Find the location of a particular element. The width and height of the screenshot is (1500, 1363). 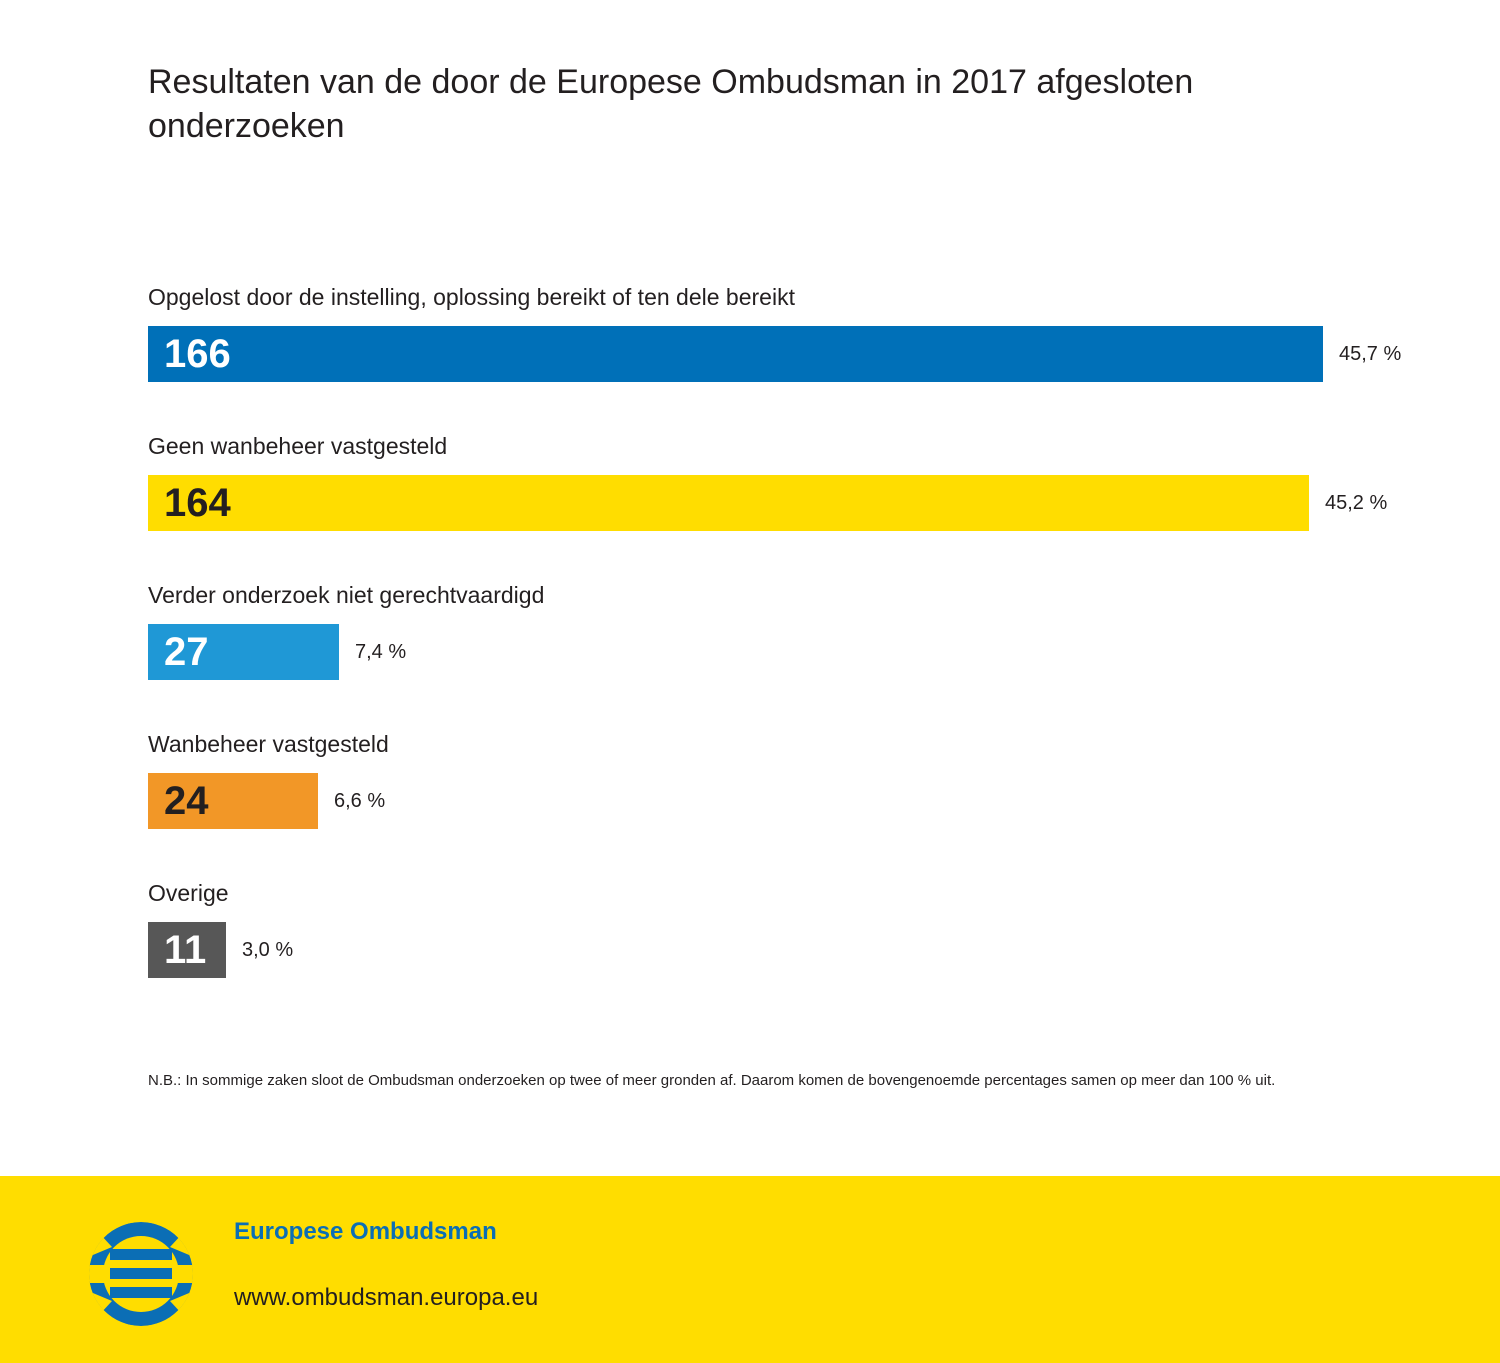

category-label: Overige is located at coordinates (188, 893).